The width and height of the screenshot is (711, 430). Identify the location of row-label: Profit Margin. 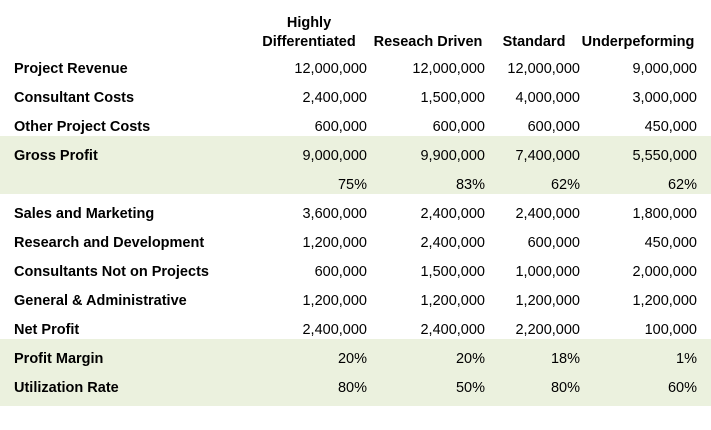
(59, 359).